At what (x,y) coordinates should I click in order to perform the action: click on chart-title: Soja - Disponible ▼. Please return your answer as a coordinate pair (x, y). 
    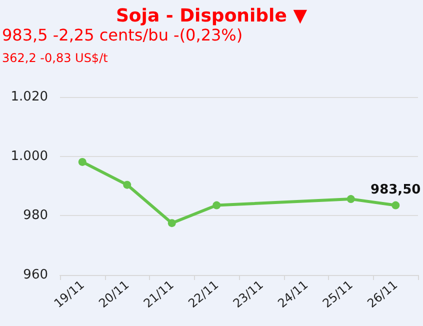
    Looking at the image, I should click on (212, 16).